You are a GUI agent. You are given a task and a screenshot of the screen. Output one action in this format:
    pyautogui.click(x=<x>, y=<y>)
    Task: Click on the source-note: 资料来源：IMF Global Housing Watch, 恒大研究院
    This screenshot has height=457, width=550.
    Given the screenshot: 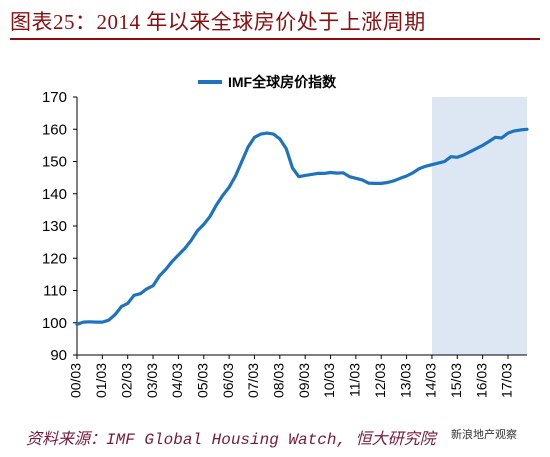 What is the action you would take?
    pyautogui.click(x=231, y=440)
    